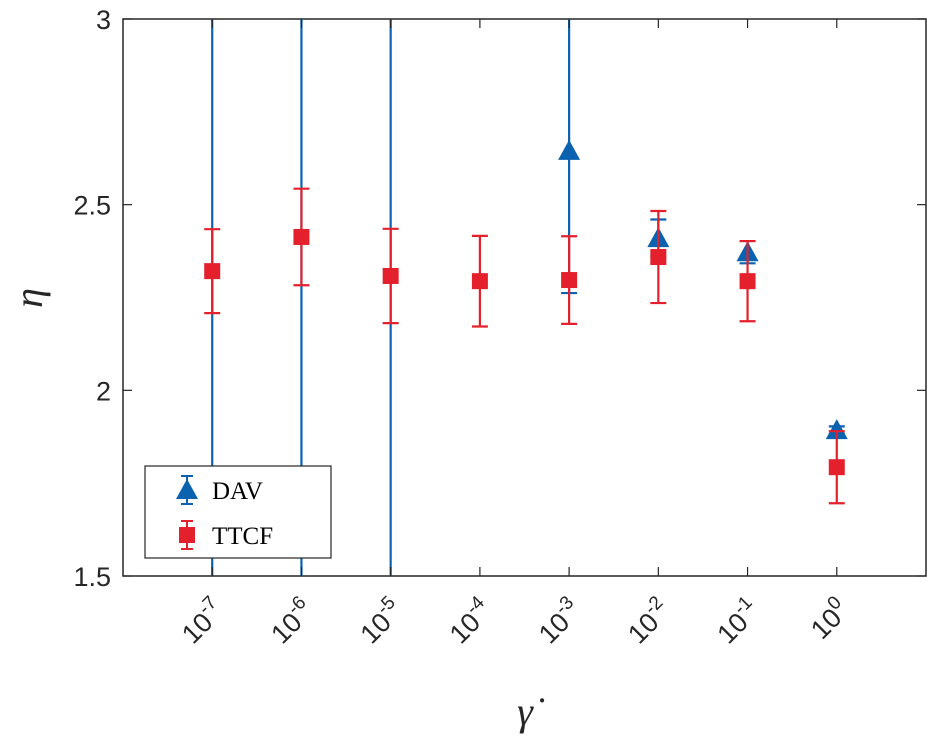  Describe the element at coordinates (242, 536) in the screenshot. I see `legend-label: TTCF` at that location.